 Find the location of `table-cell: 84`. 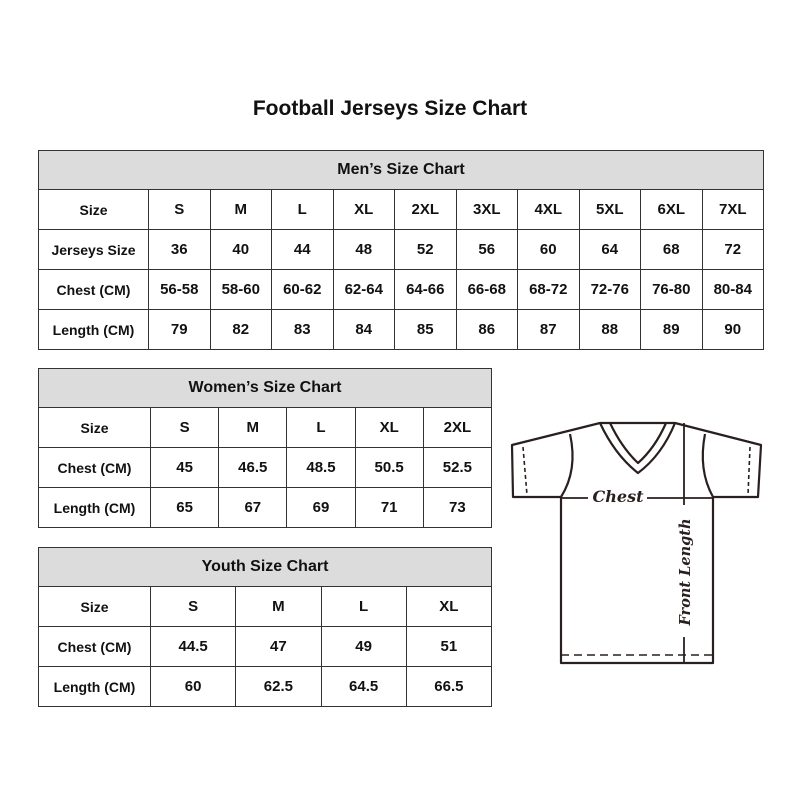

table-cell: 84 is located at coordinates (363, 329).